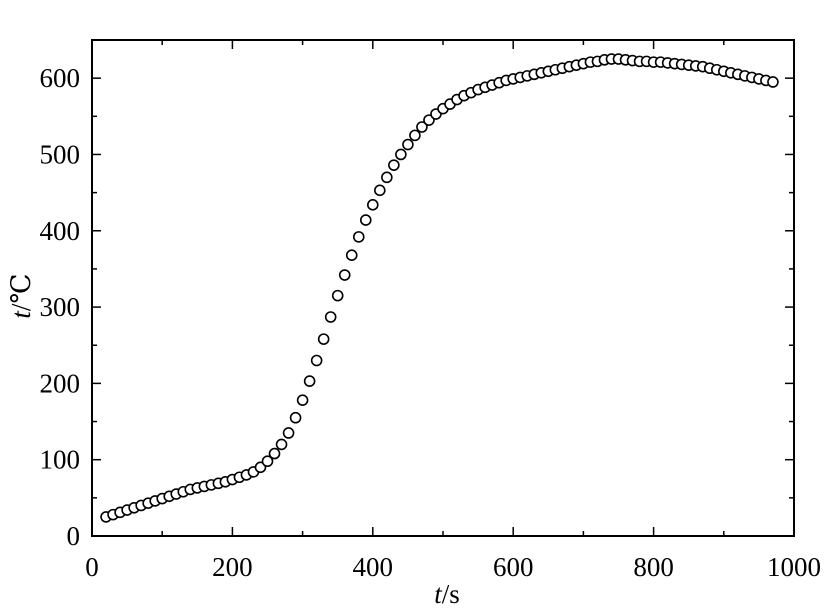 This screenshot has width=827, height=609. I want to click on x-tick-label: 600, so click(513, 567).